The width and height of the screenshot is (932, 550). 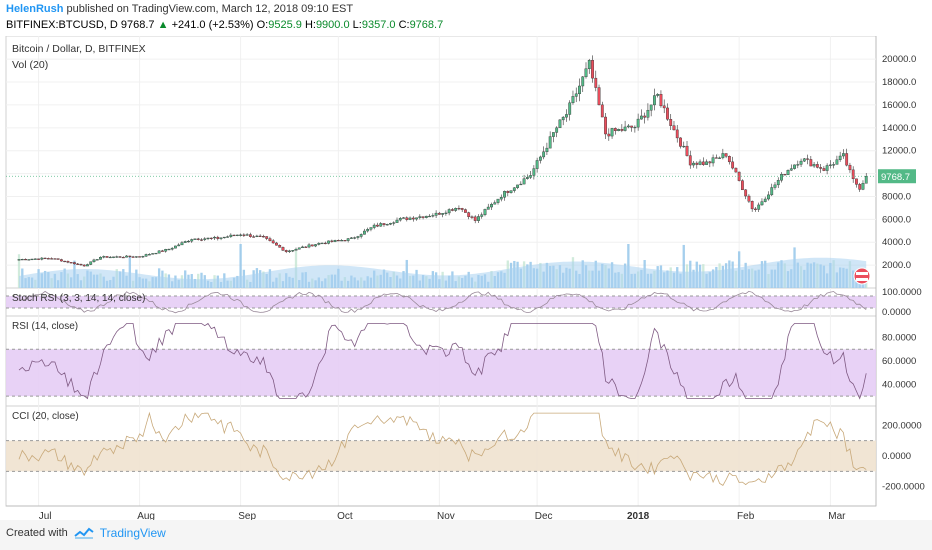 I want to click on volume-bar, so click(x=129, y=272).